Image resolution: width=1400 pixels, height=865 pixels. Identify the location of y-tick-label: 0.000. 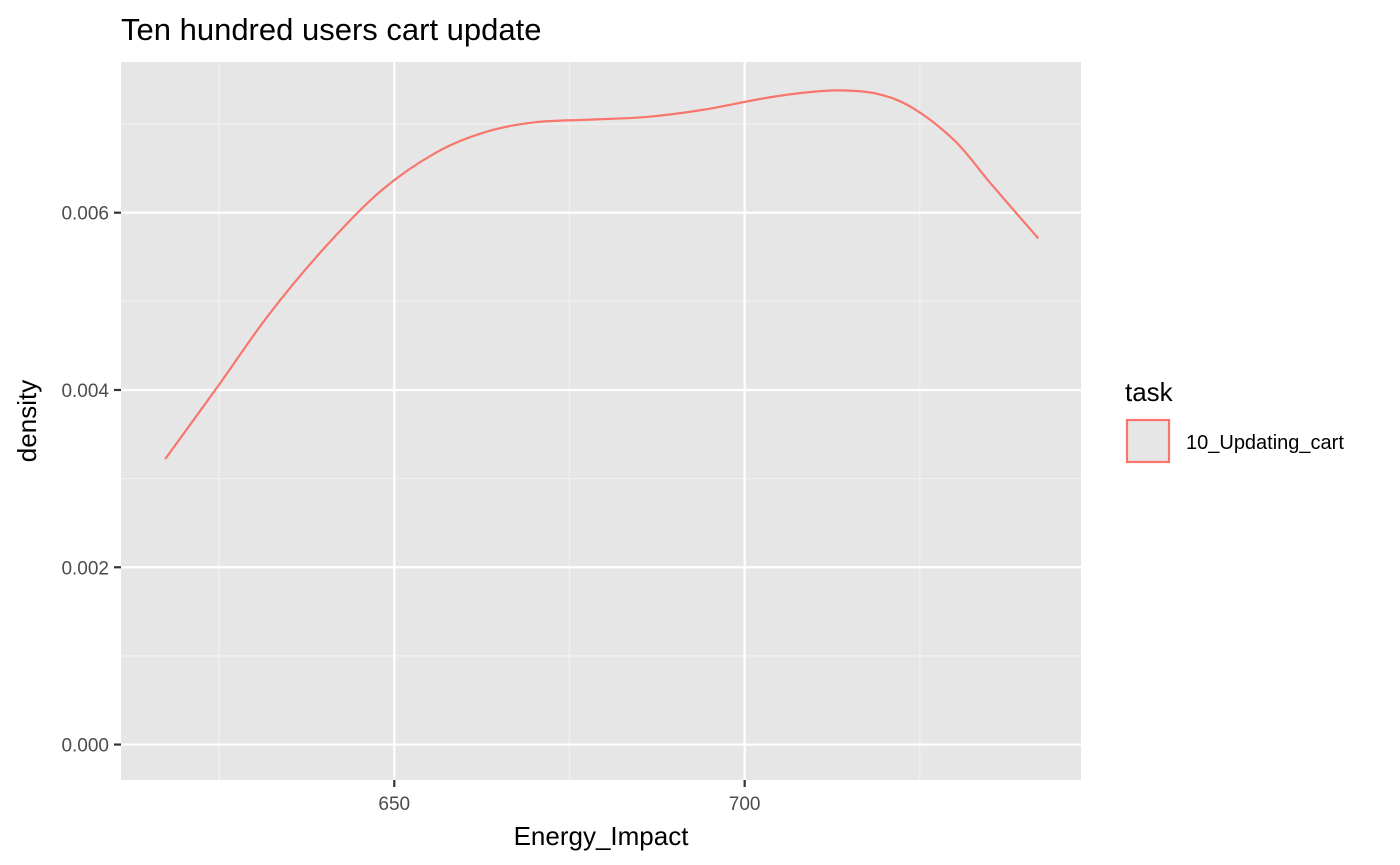
(85, 746).